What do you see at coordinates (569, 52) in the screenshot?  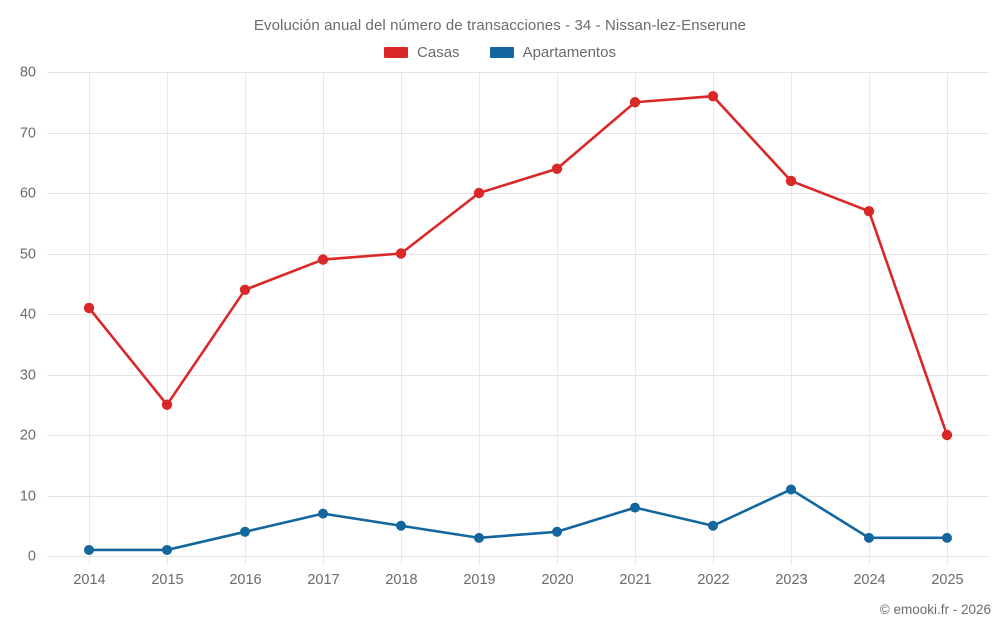 I see `legend-item-label: Apartamentos` at bounding box center [569, 52].